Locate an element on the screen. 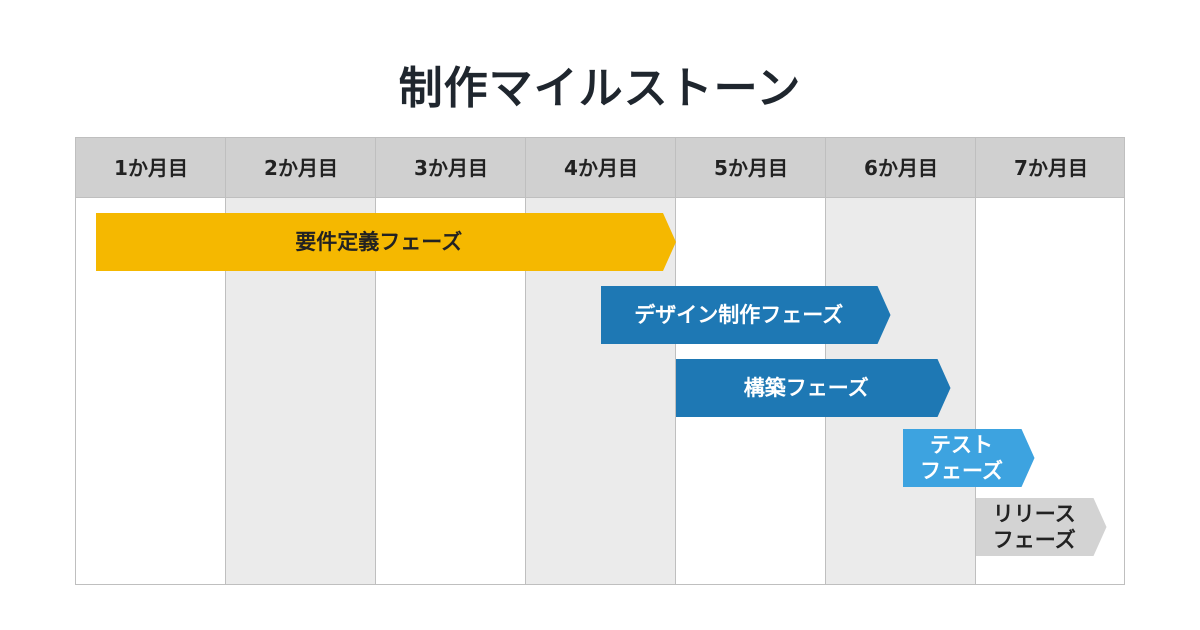 The image size is (1200, 630). page-title: 制作マイルストーン is located at coordinates (600, 88).